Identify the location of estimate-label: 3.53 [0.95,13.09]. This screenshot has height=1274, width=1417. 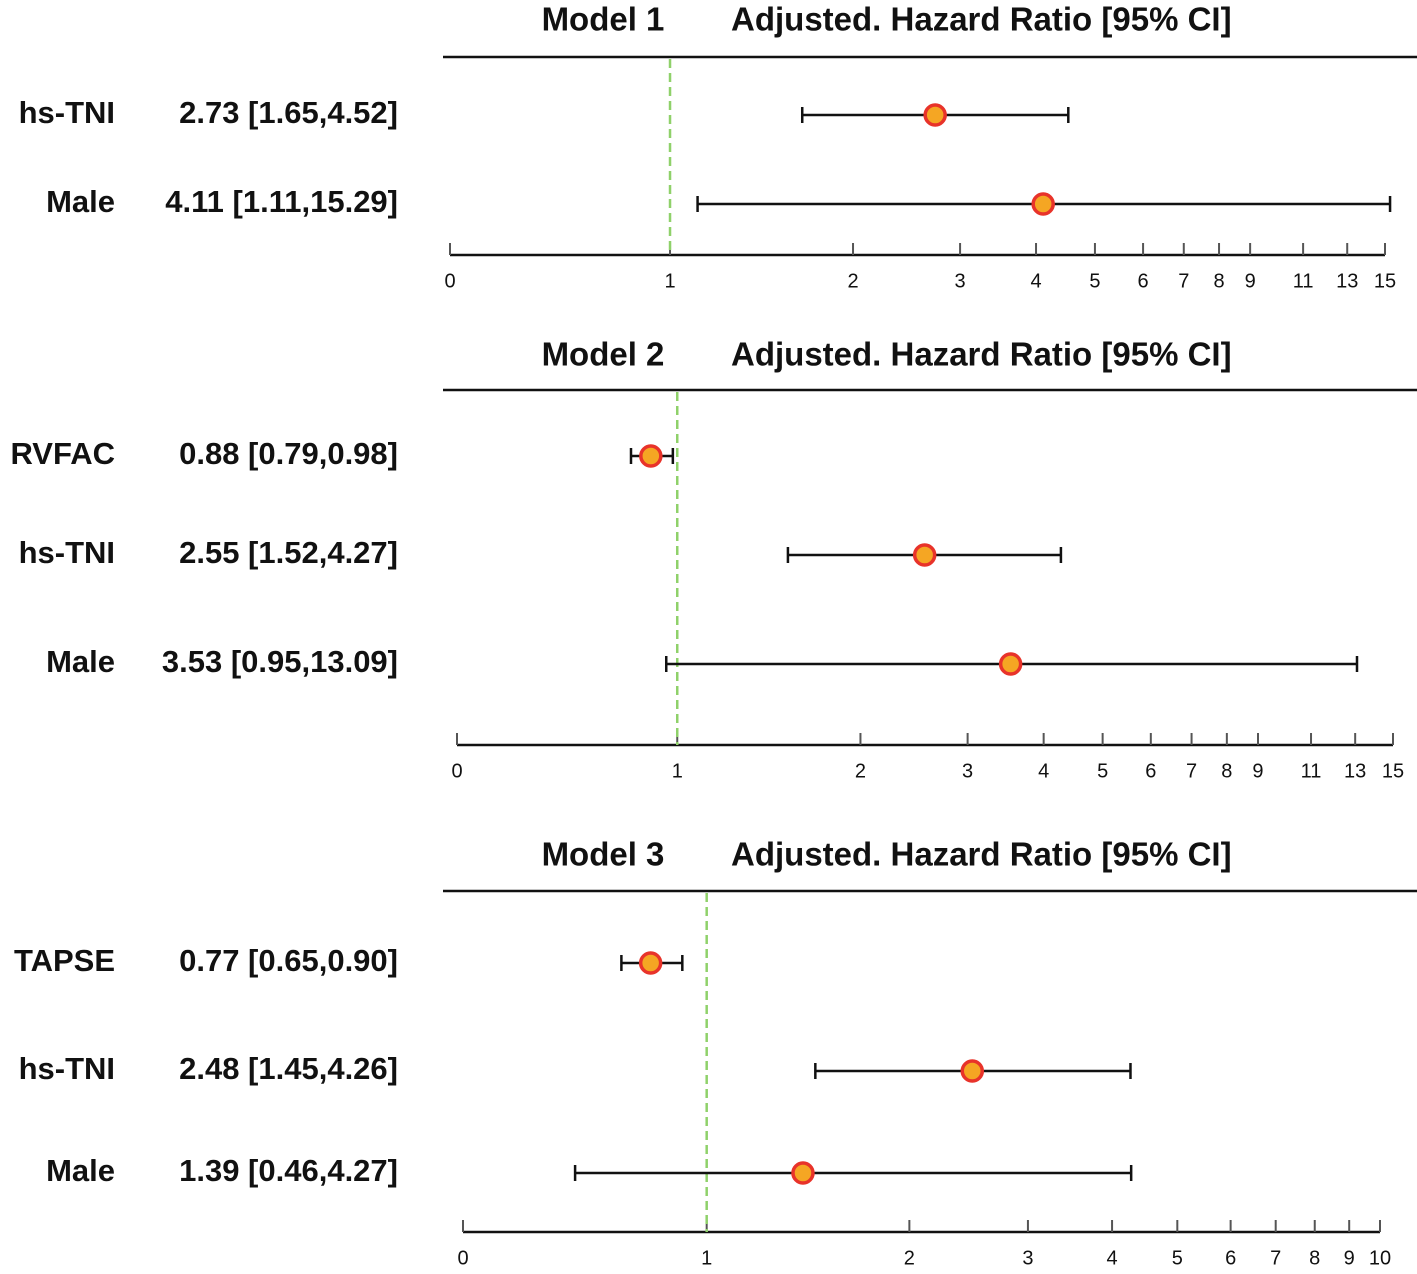
(280, 661).